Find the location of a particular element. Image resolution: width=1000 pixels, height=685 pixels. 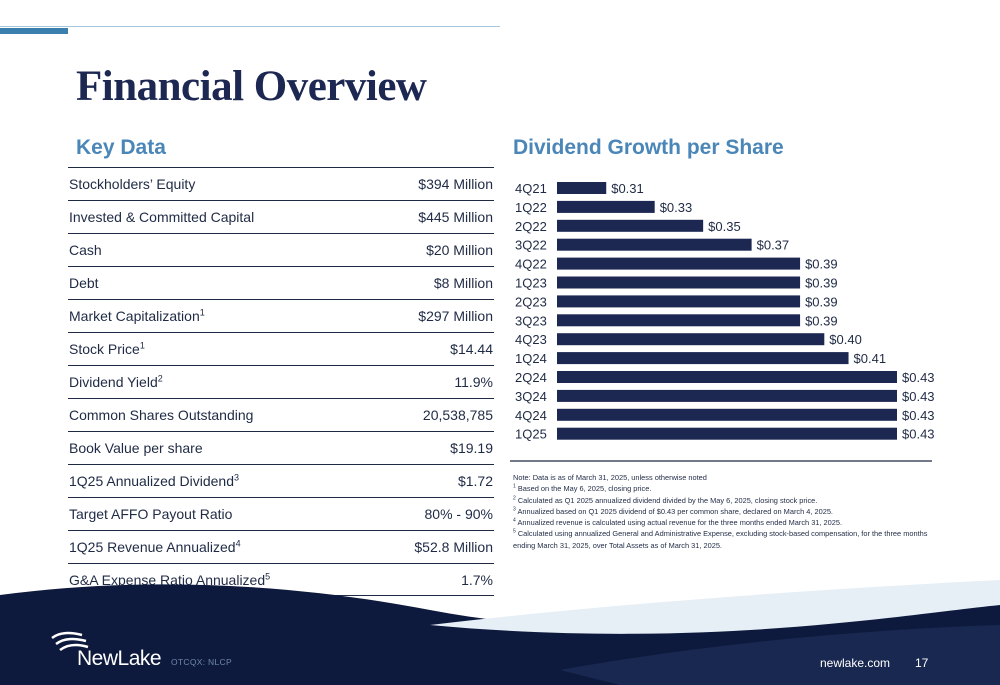

key-data-label: Common Shares Outstanding is located at coordinates (161, 415).